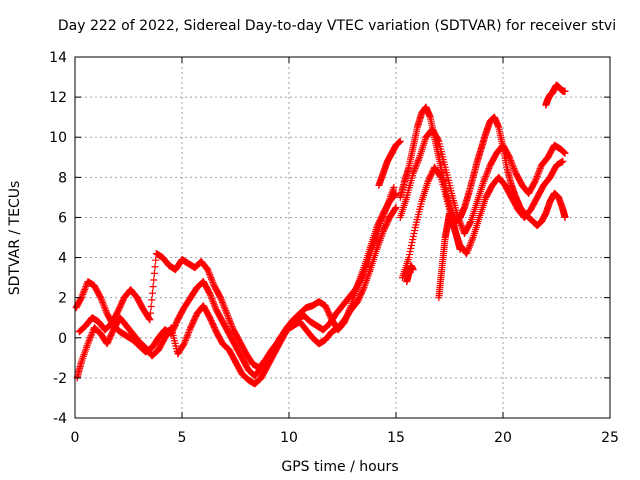  I want to click on x-tick-label: 5, so click(182, 438).